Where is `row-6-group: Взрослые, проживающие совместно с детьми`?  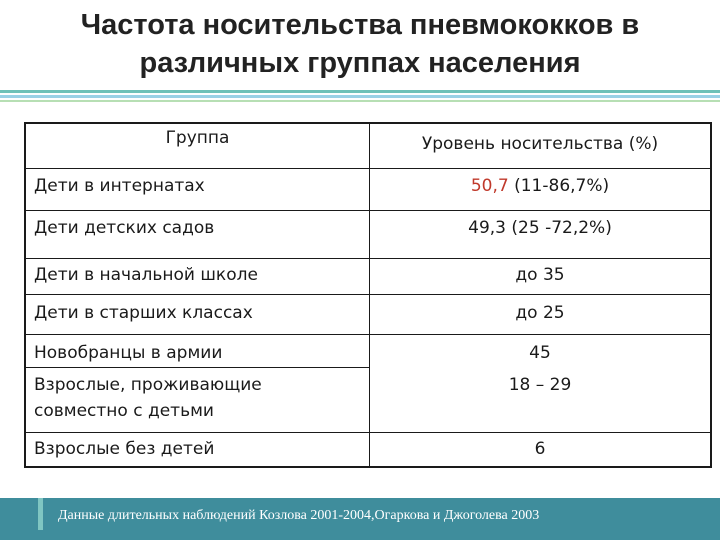
row-6-group: Взрослые, проживающие совместно с детьми is located at coordinates (148, 398).